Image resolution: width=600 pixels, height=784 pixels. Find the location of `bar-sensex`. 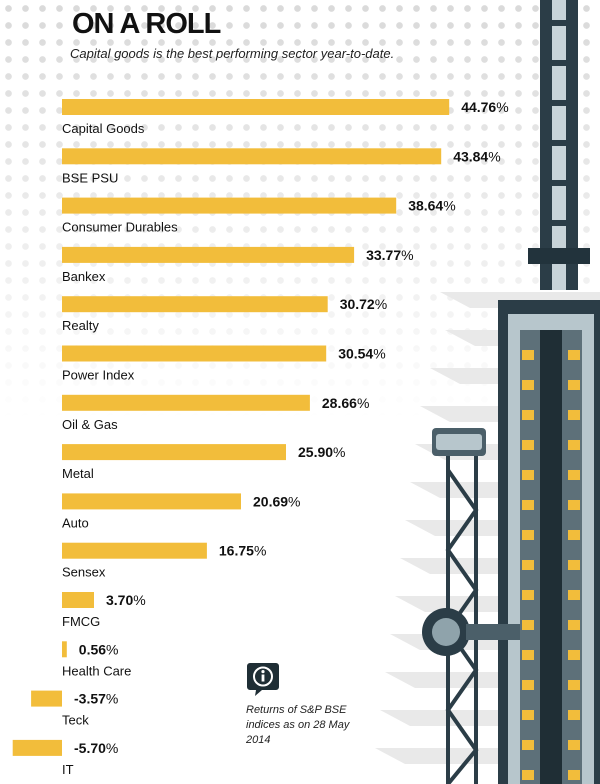

bar-sensex is located at coordinates (134, 550).